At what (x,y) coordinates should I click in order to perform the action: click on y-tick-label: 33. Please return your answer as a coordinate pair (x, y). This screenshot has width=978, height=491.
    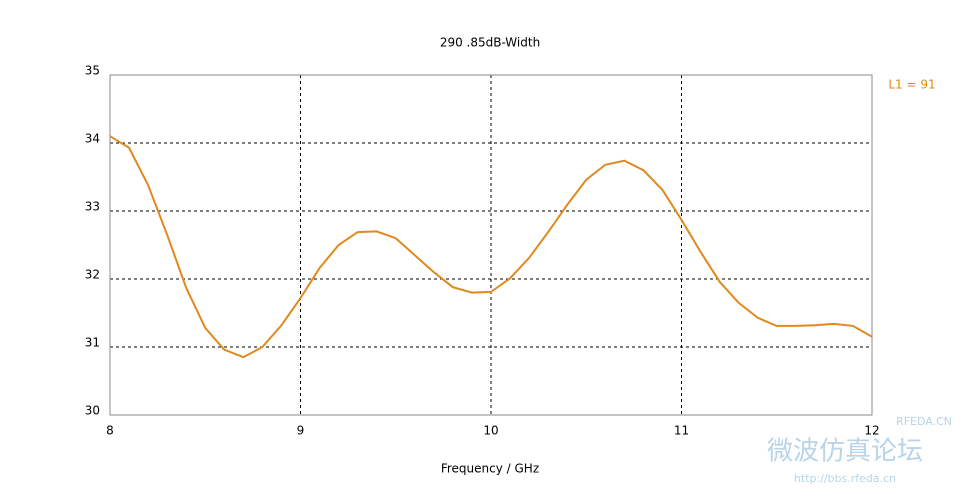
    Looking at the image, I should click on (92, 207).